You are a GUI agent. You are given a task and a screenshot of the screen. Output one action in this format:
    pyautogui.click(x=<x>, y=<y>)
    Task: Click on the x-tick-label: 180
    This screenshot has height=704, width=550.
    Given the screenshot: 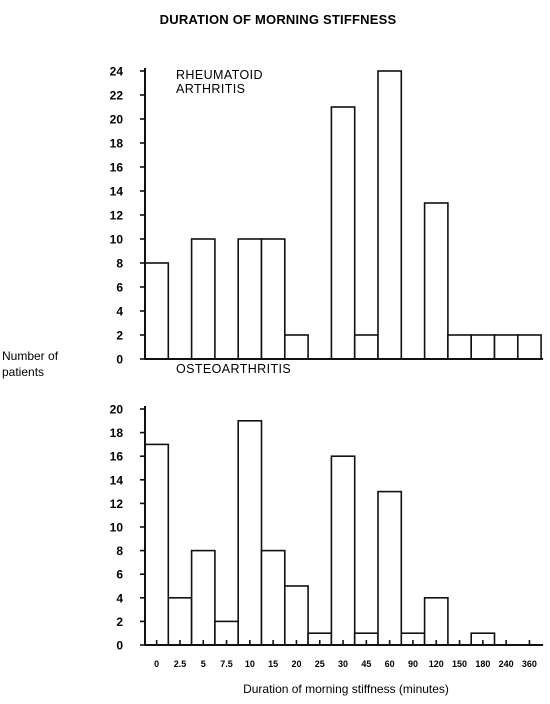 What is the action you would take?
    pyautogui.click(x=482, y=664)
    